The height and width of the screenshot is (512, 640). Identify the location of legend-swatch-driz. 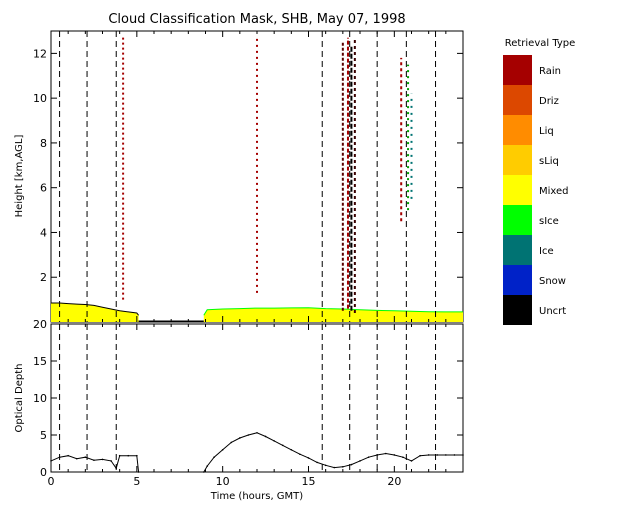
(517, 100).